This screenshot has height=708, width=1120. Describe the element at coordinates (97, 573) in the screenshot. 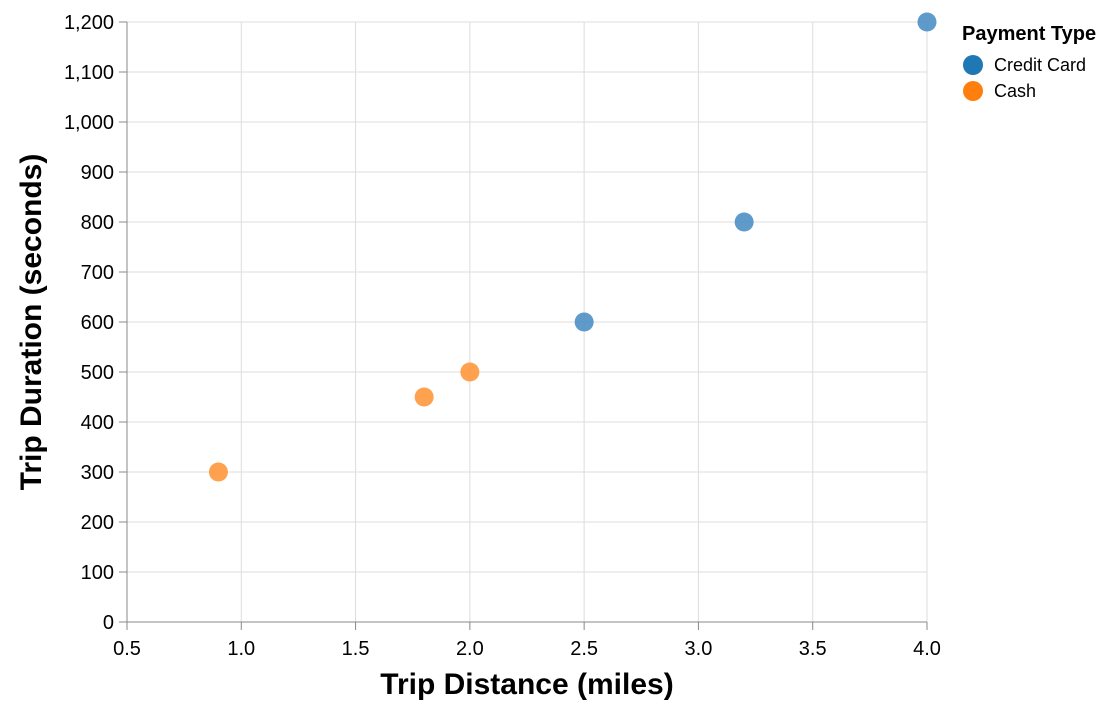

I see `y-tick-label: 100` at that location.